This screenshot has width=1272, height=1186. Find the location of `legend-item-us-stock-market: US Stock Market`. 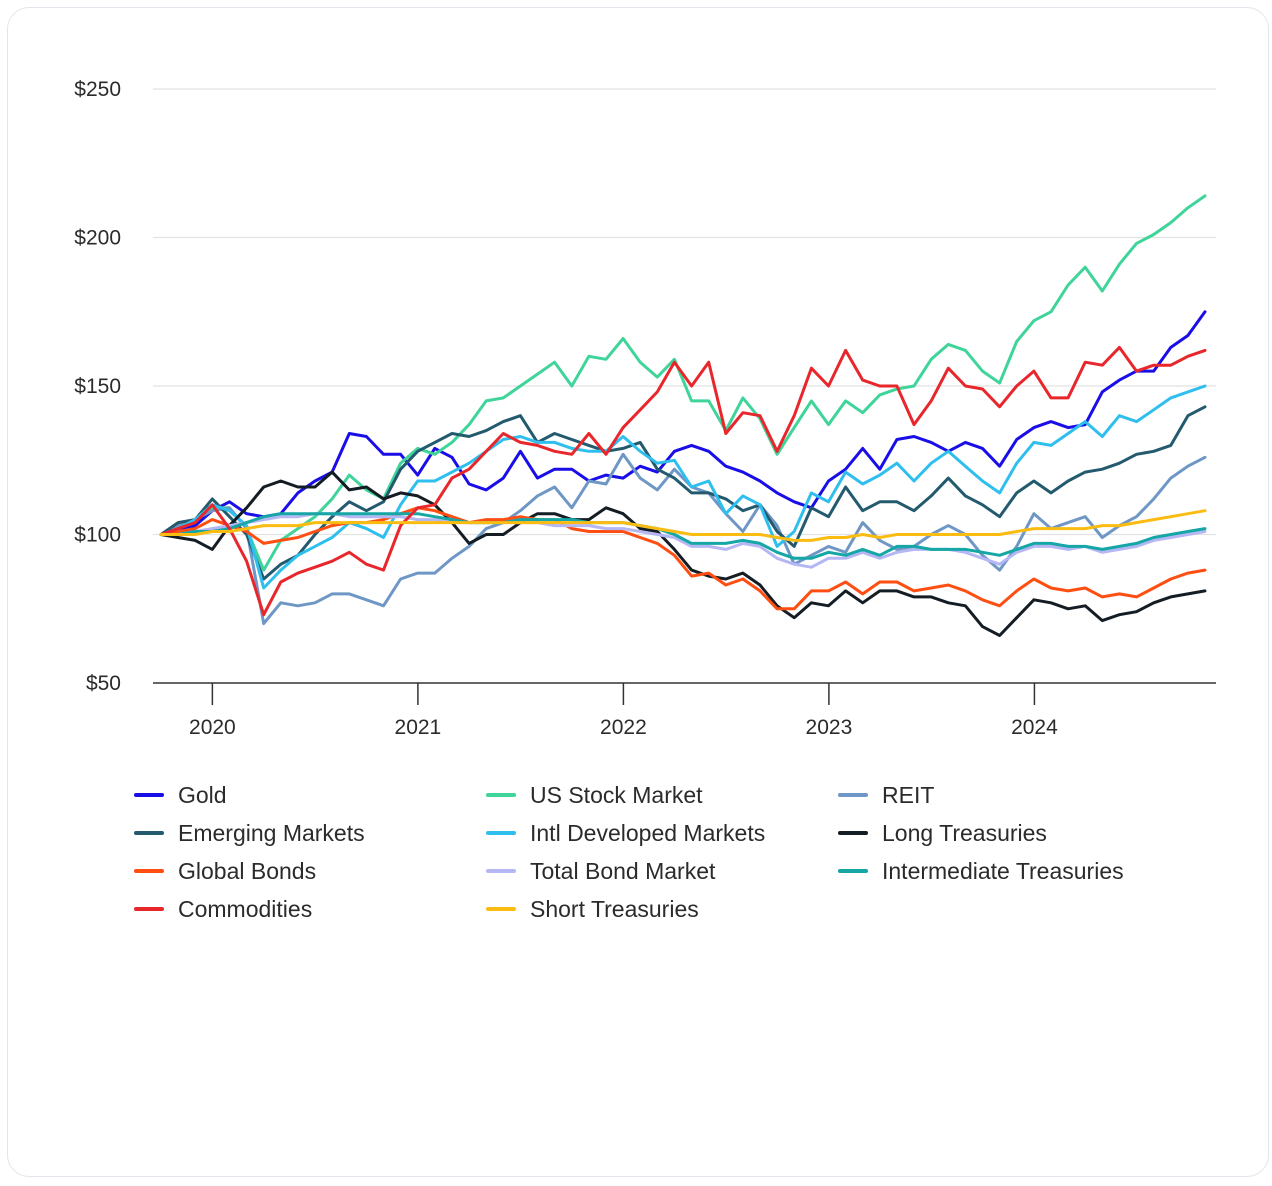

legend-item-us-stock-market: US Stock Market is located at coordinates (594, 795).